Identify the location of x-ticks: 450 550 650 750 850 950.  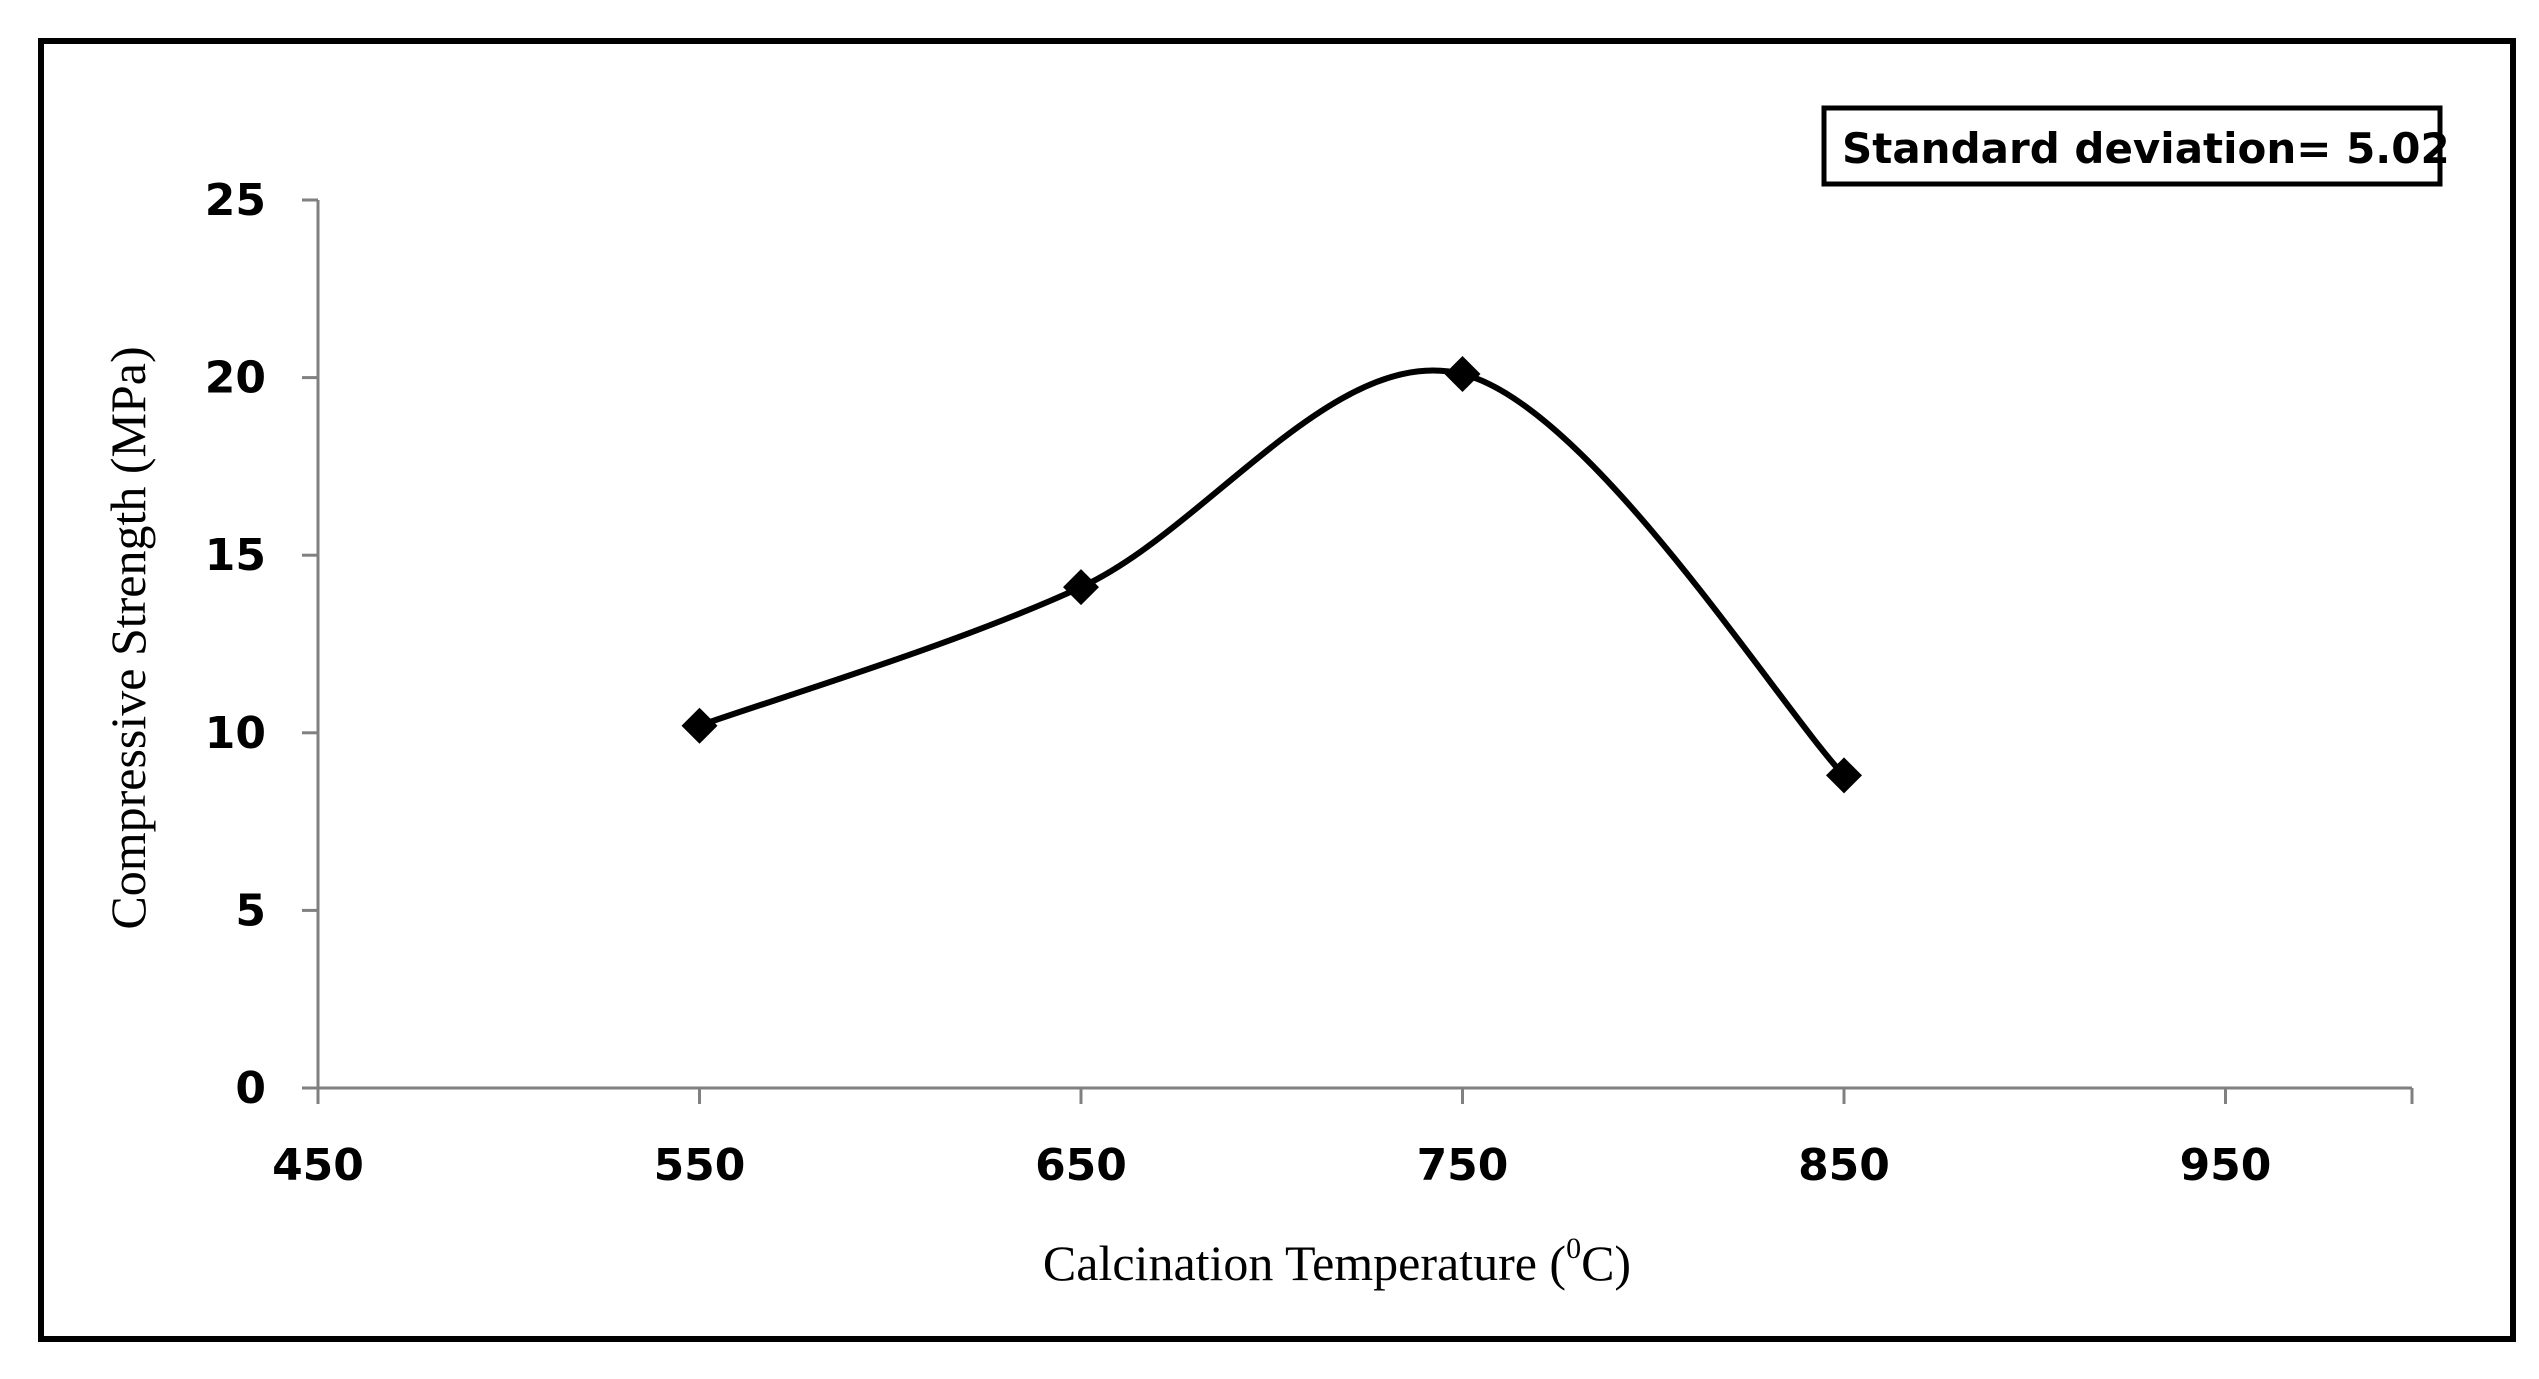
(1343, 1139).